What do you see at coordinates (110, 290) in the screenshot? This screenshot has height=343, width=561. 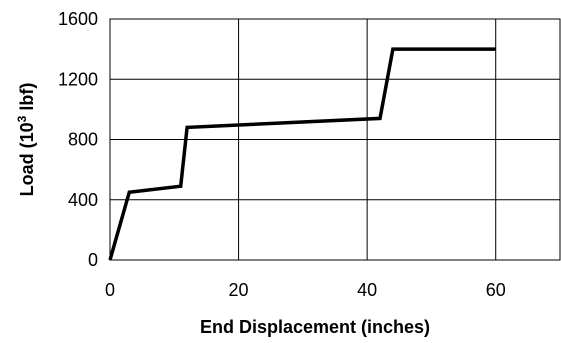 I see `x-tick-label: 0` at bounding box center [110, 290].